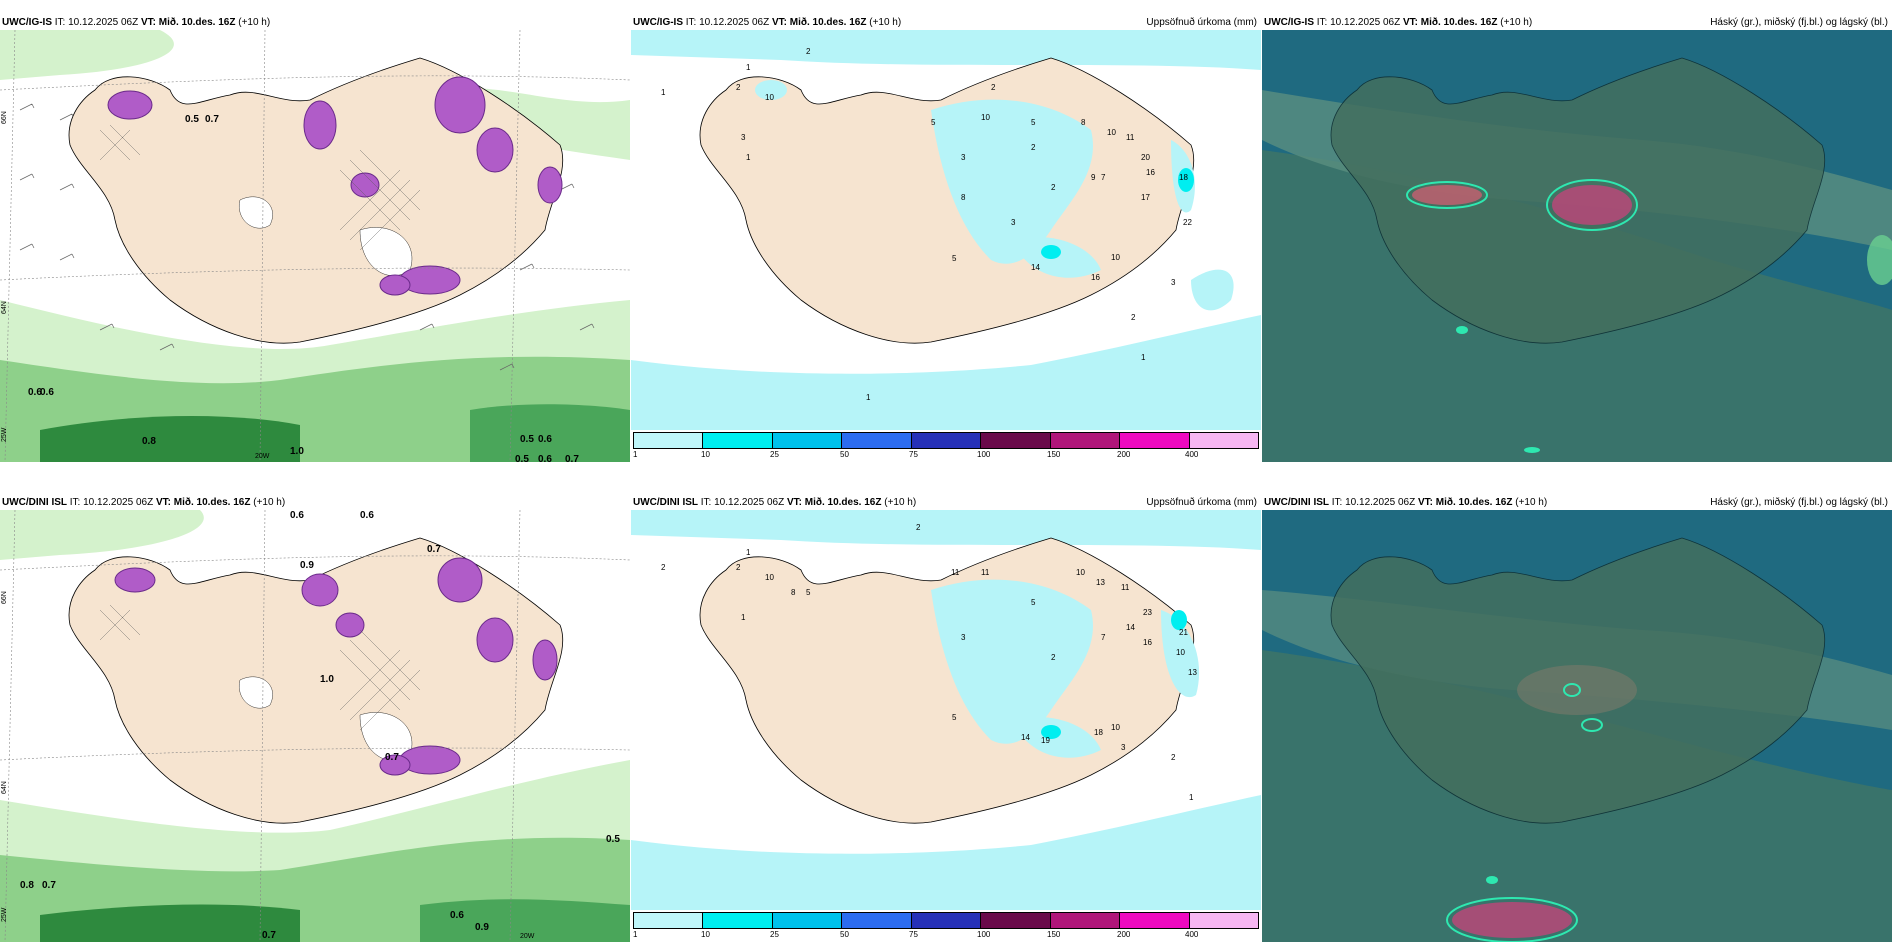  I want to click on svg-text: 21, so click(1183, 632).